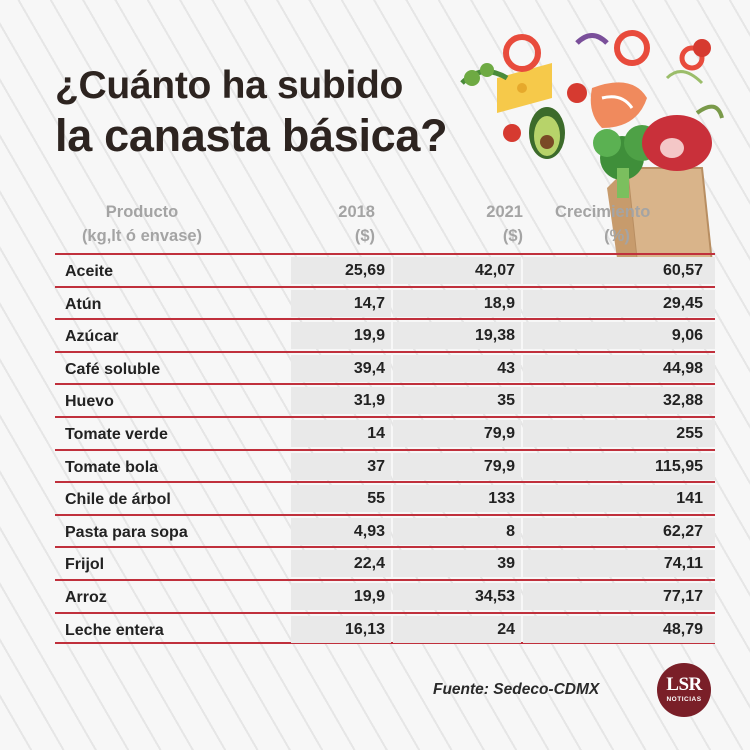 The height and width of the screenshot is (750, 750). I want to click on cell-2018: 25,69, so click(341, 270).